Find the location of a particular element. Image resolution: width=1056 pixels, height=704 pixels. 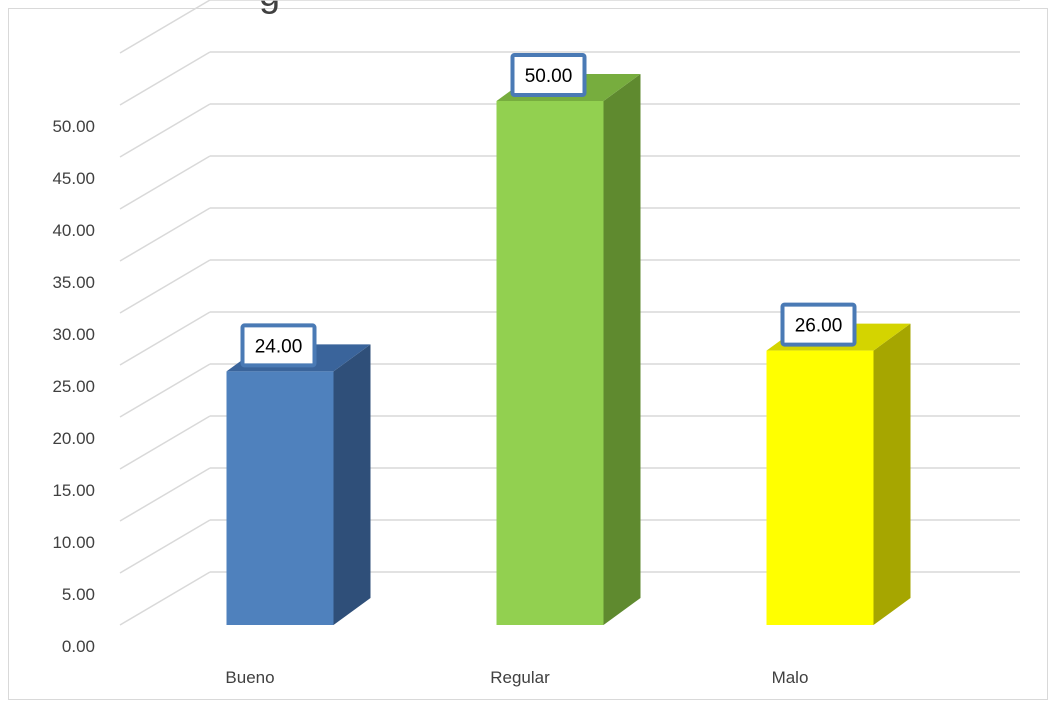

bar-bueno is located at coordinates (298, 484).